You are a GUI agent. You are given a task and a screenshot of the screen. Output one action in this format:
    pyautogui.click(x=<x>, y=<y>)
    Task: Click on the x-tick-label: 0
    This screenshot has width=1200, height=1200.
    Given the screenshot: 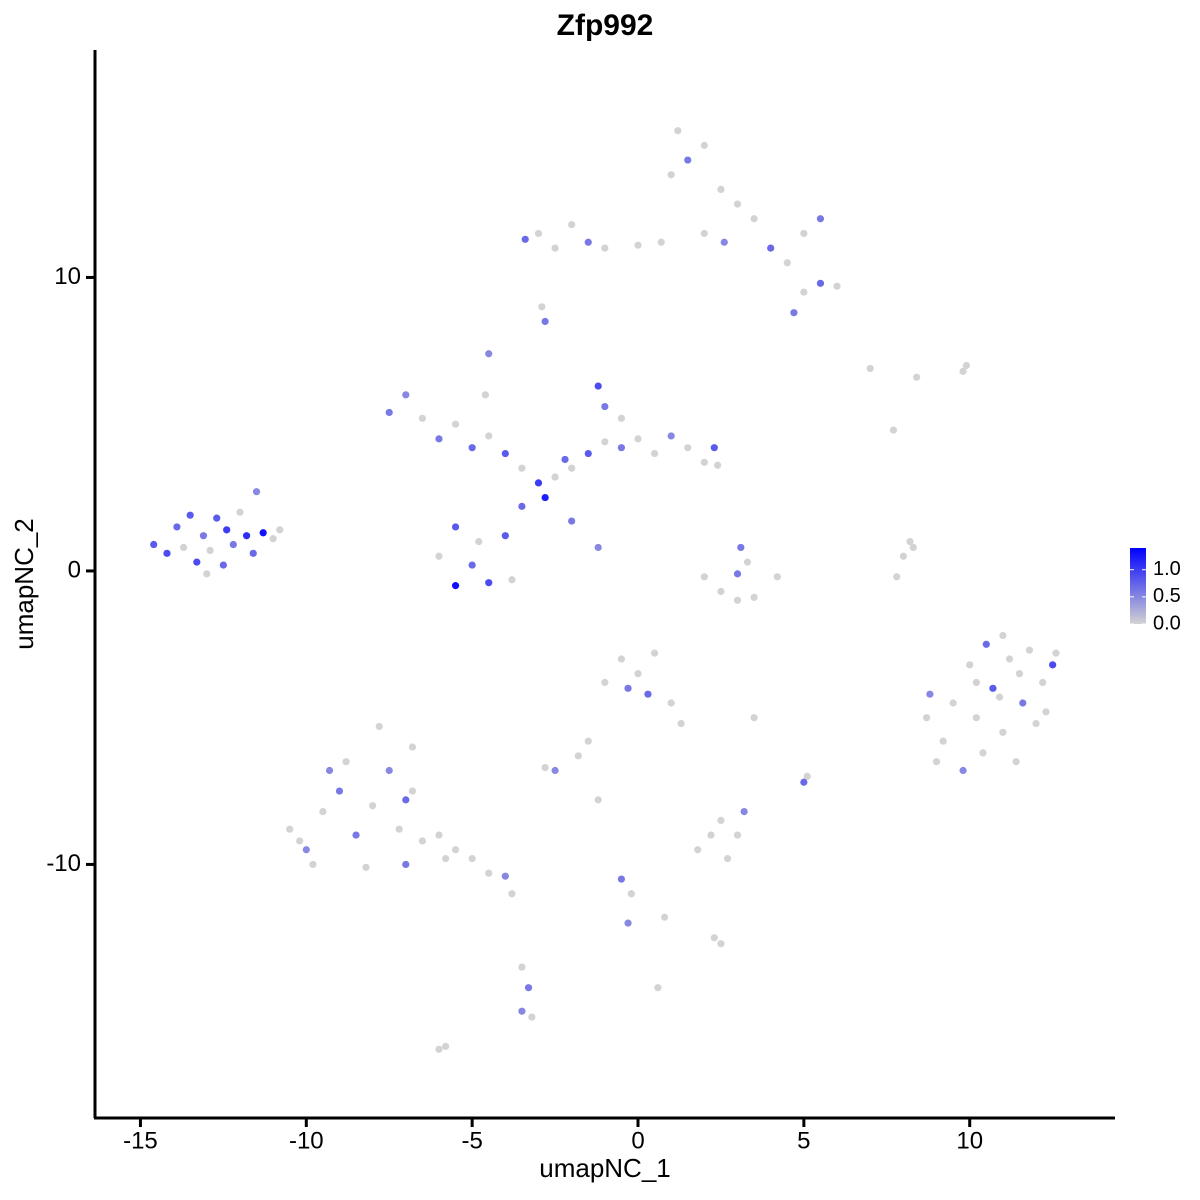 What is the action you would take?
    pyautogui.click(x=637, y=1140)
    